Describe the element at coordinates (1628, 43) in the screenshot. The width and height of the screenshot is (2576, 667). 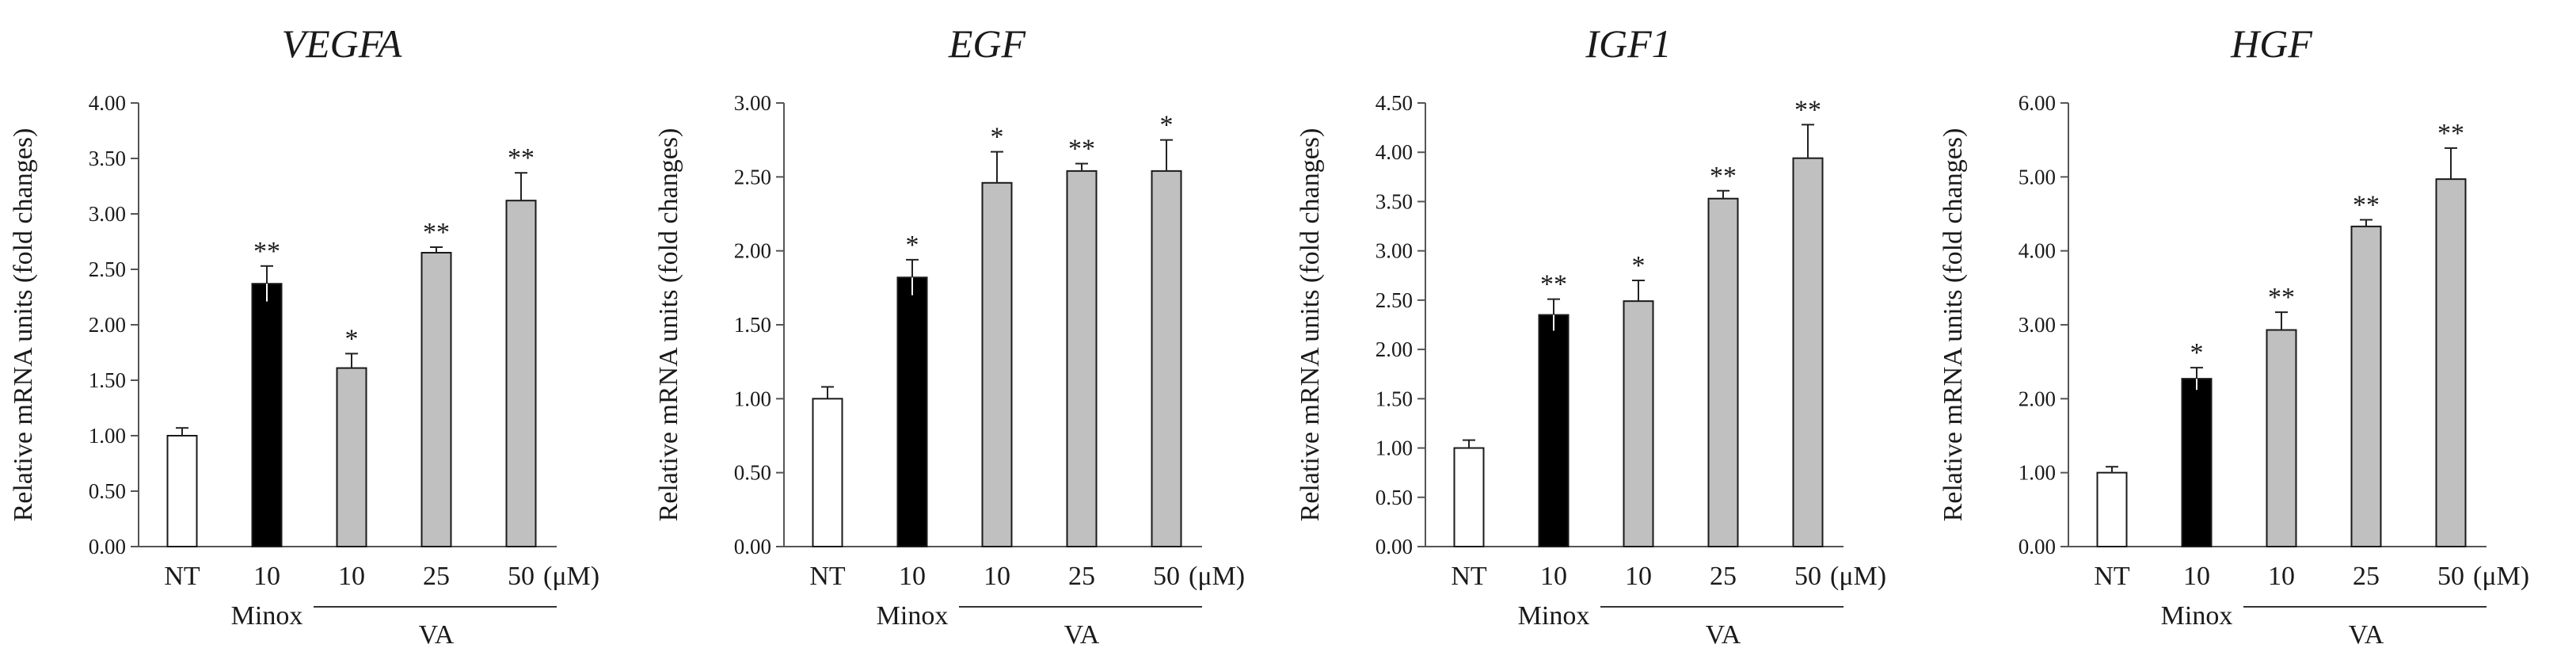
I see `chart-title: IGF1` at that location.